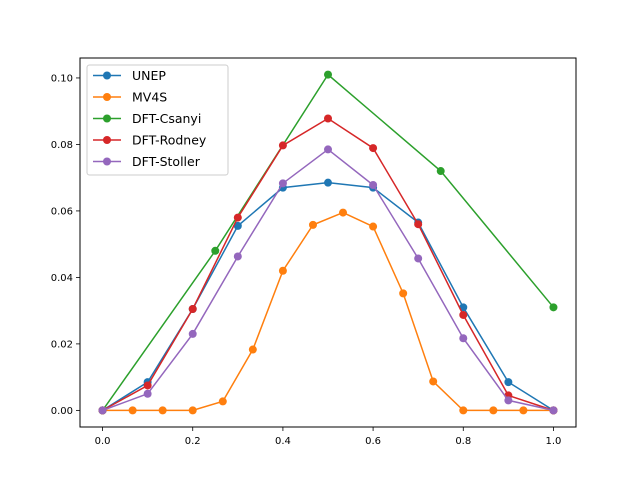 This screenshot has width=640, height=484. I want to click on x-tick-label: 0.8, so click(463, 441).